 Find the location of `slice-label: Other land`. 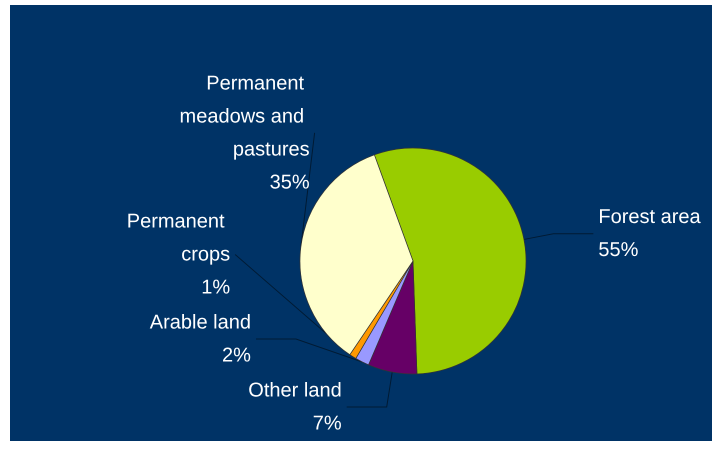

slice-label: Other land is located at coordinates (295, 391).